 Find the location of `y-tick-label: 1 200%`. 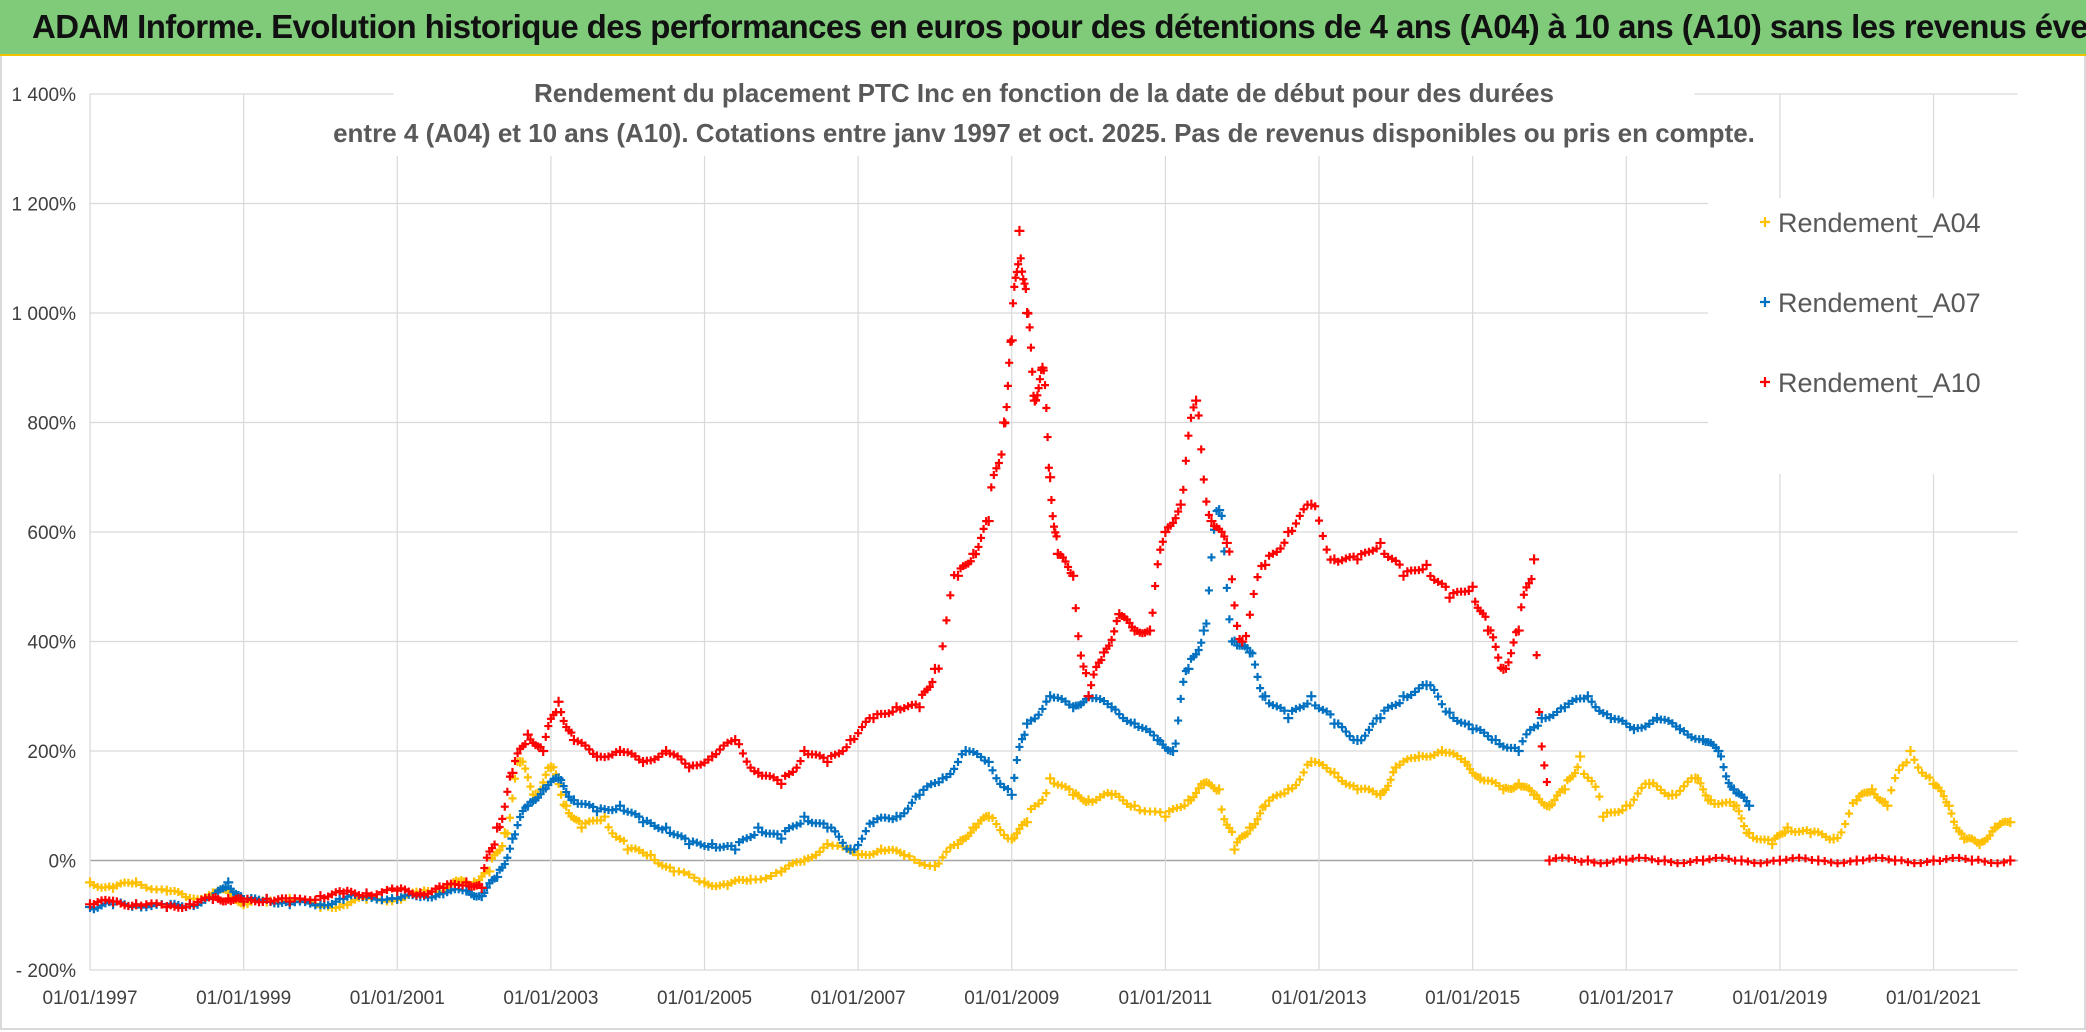

y-tick-label: 1 200% is located at coordinates (44, 205).